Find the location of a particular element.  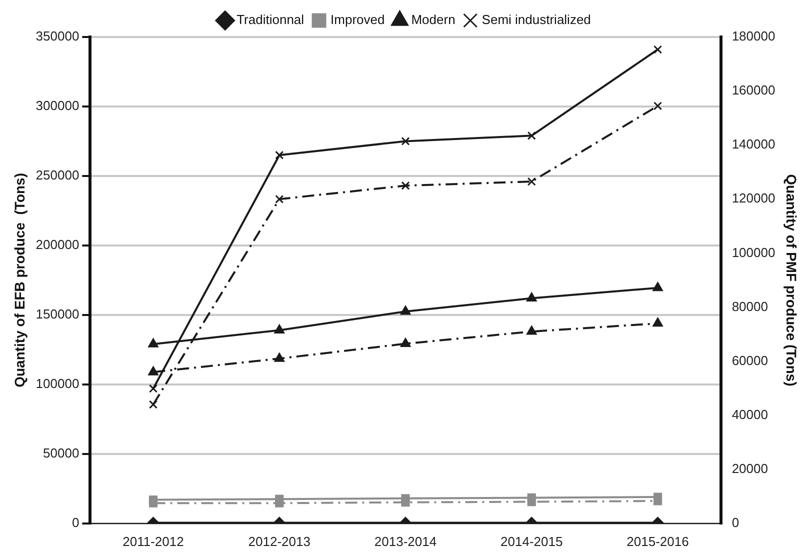

x-tick-label: 2013-2014 is located at coordinates (405, 541).